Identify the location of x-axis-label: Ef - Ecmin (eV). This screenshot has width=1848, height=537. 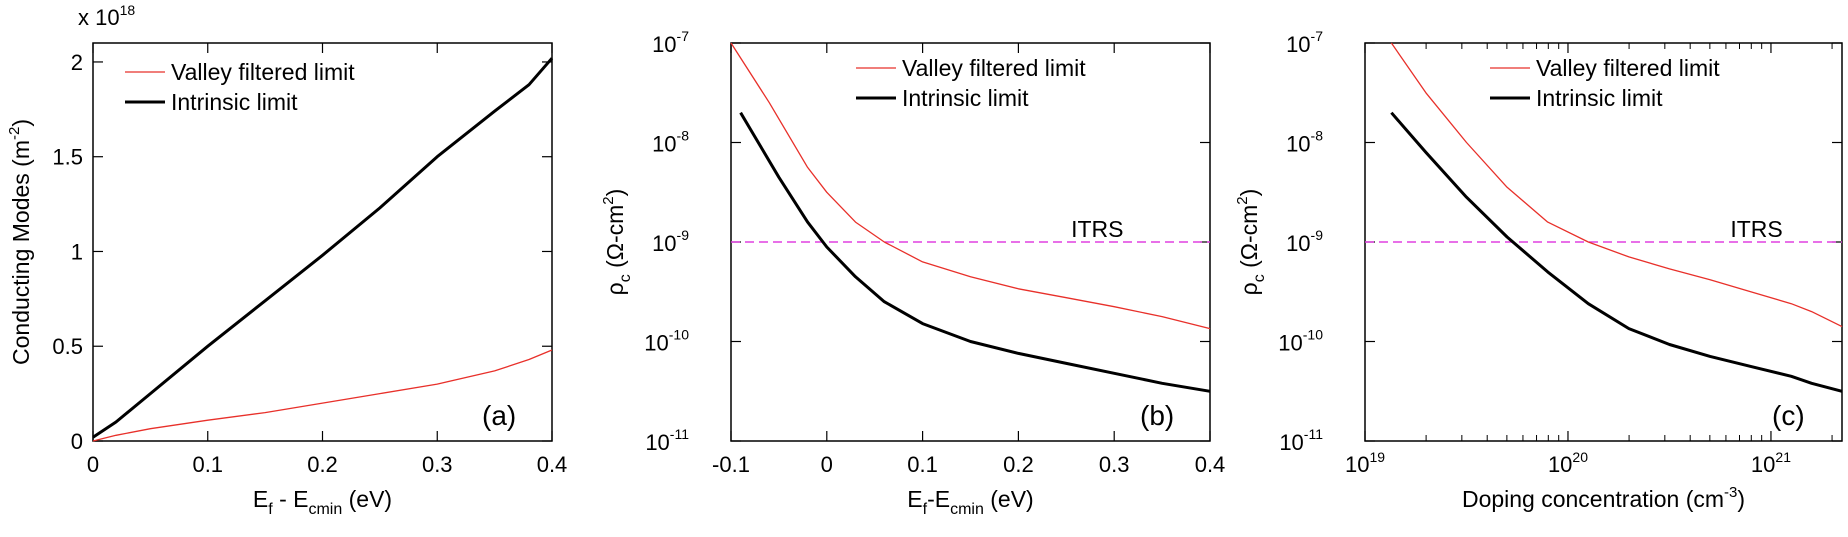
(322, 502).